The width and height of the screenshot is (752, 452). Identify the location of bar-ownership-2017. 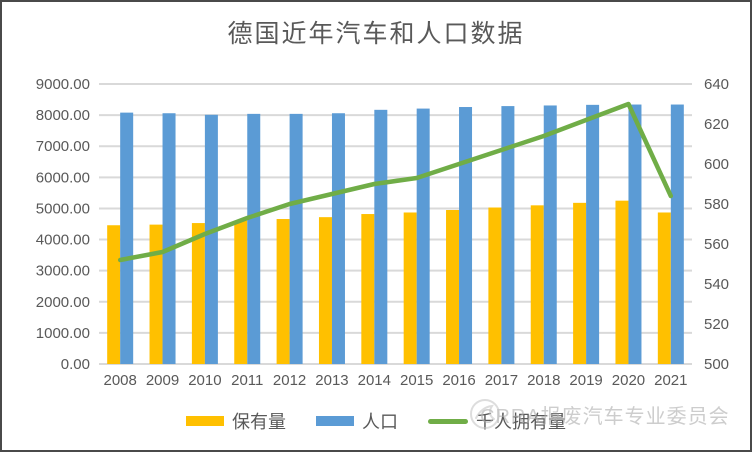
(495, 285).